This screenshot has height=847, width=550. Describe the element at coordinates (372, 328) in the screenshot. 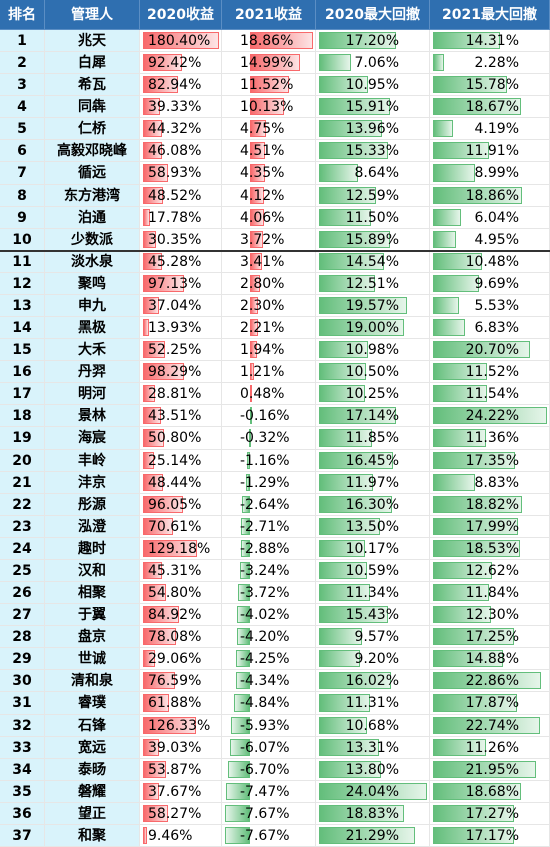

I see `cell-text: 19.00%` at that location.